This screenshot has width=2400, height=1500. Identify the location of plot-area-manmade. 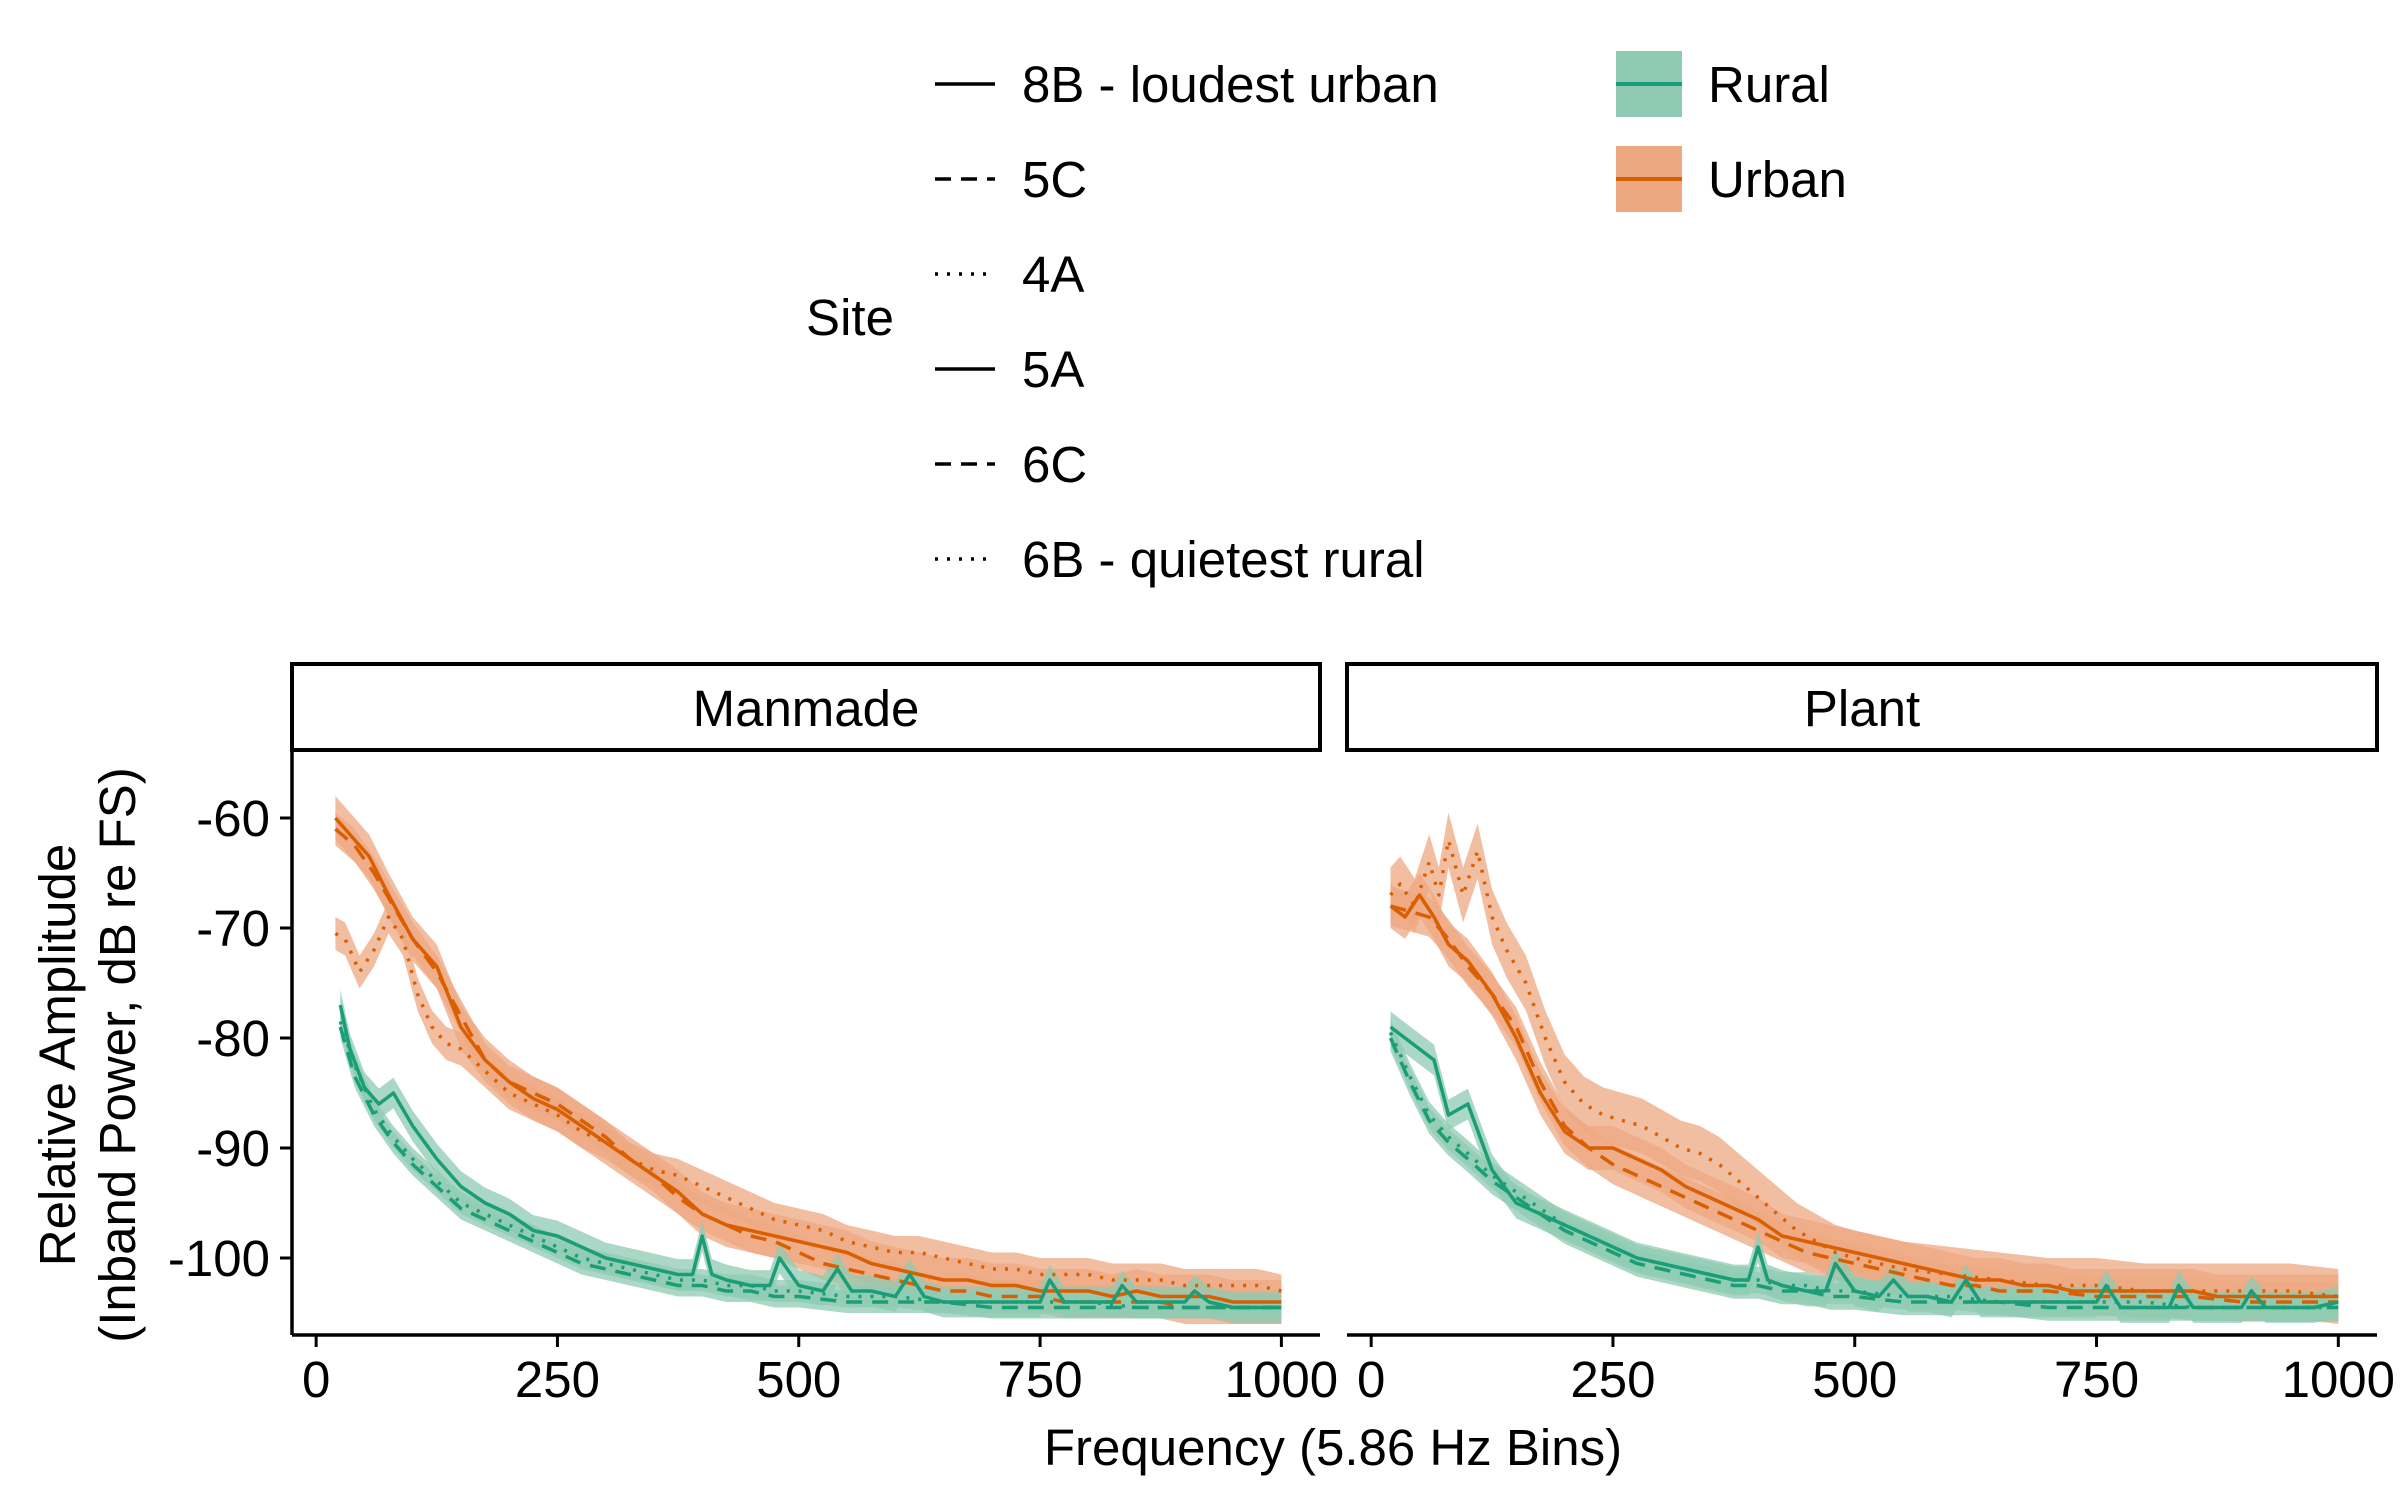
(808, 1060).